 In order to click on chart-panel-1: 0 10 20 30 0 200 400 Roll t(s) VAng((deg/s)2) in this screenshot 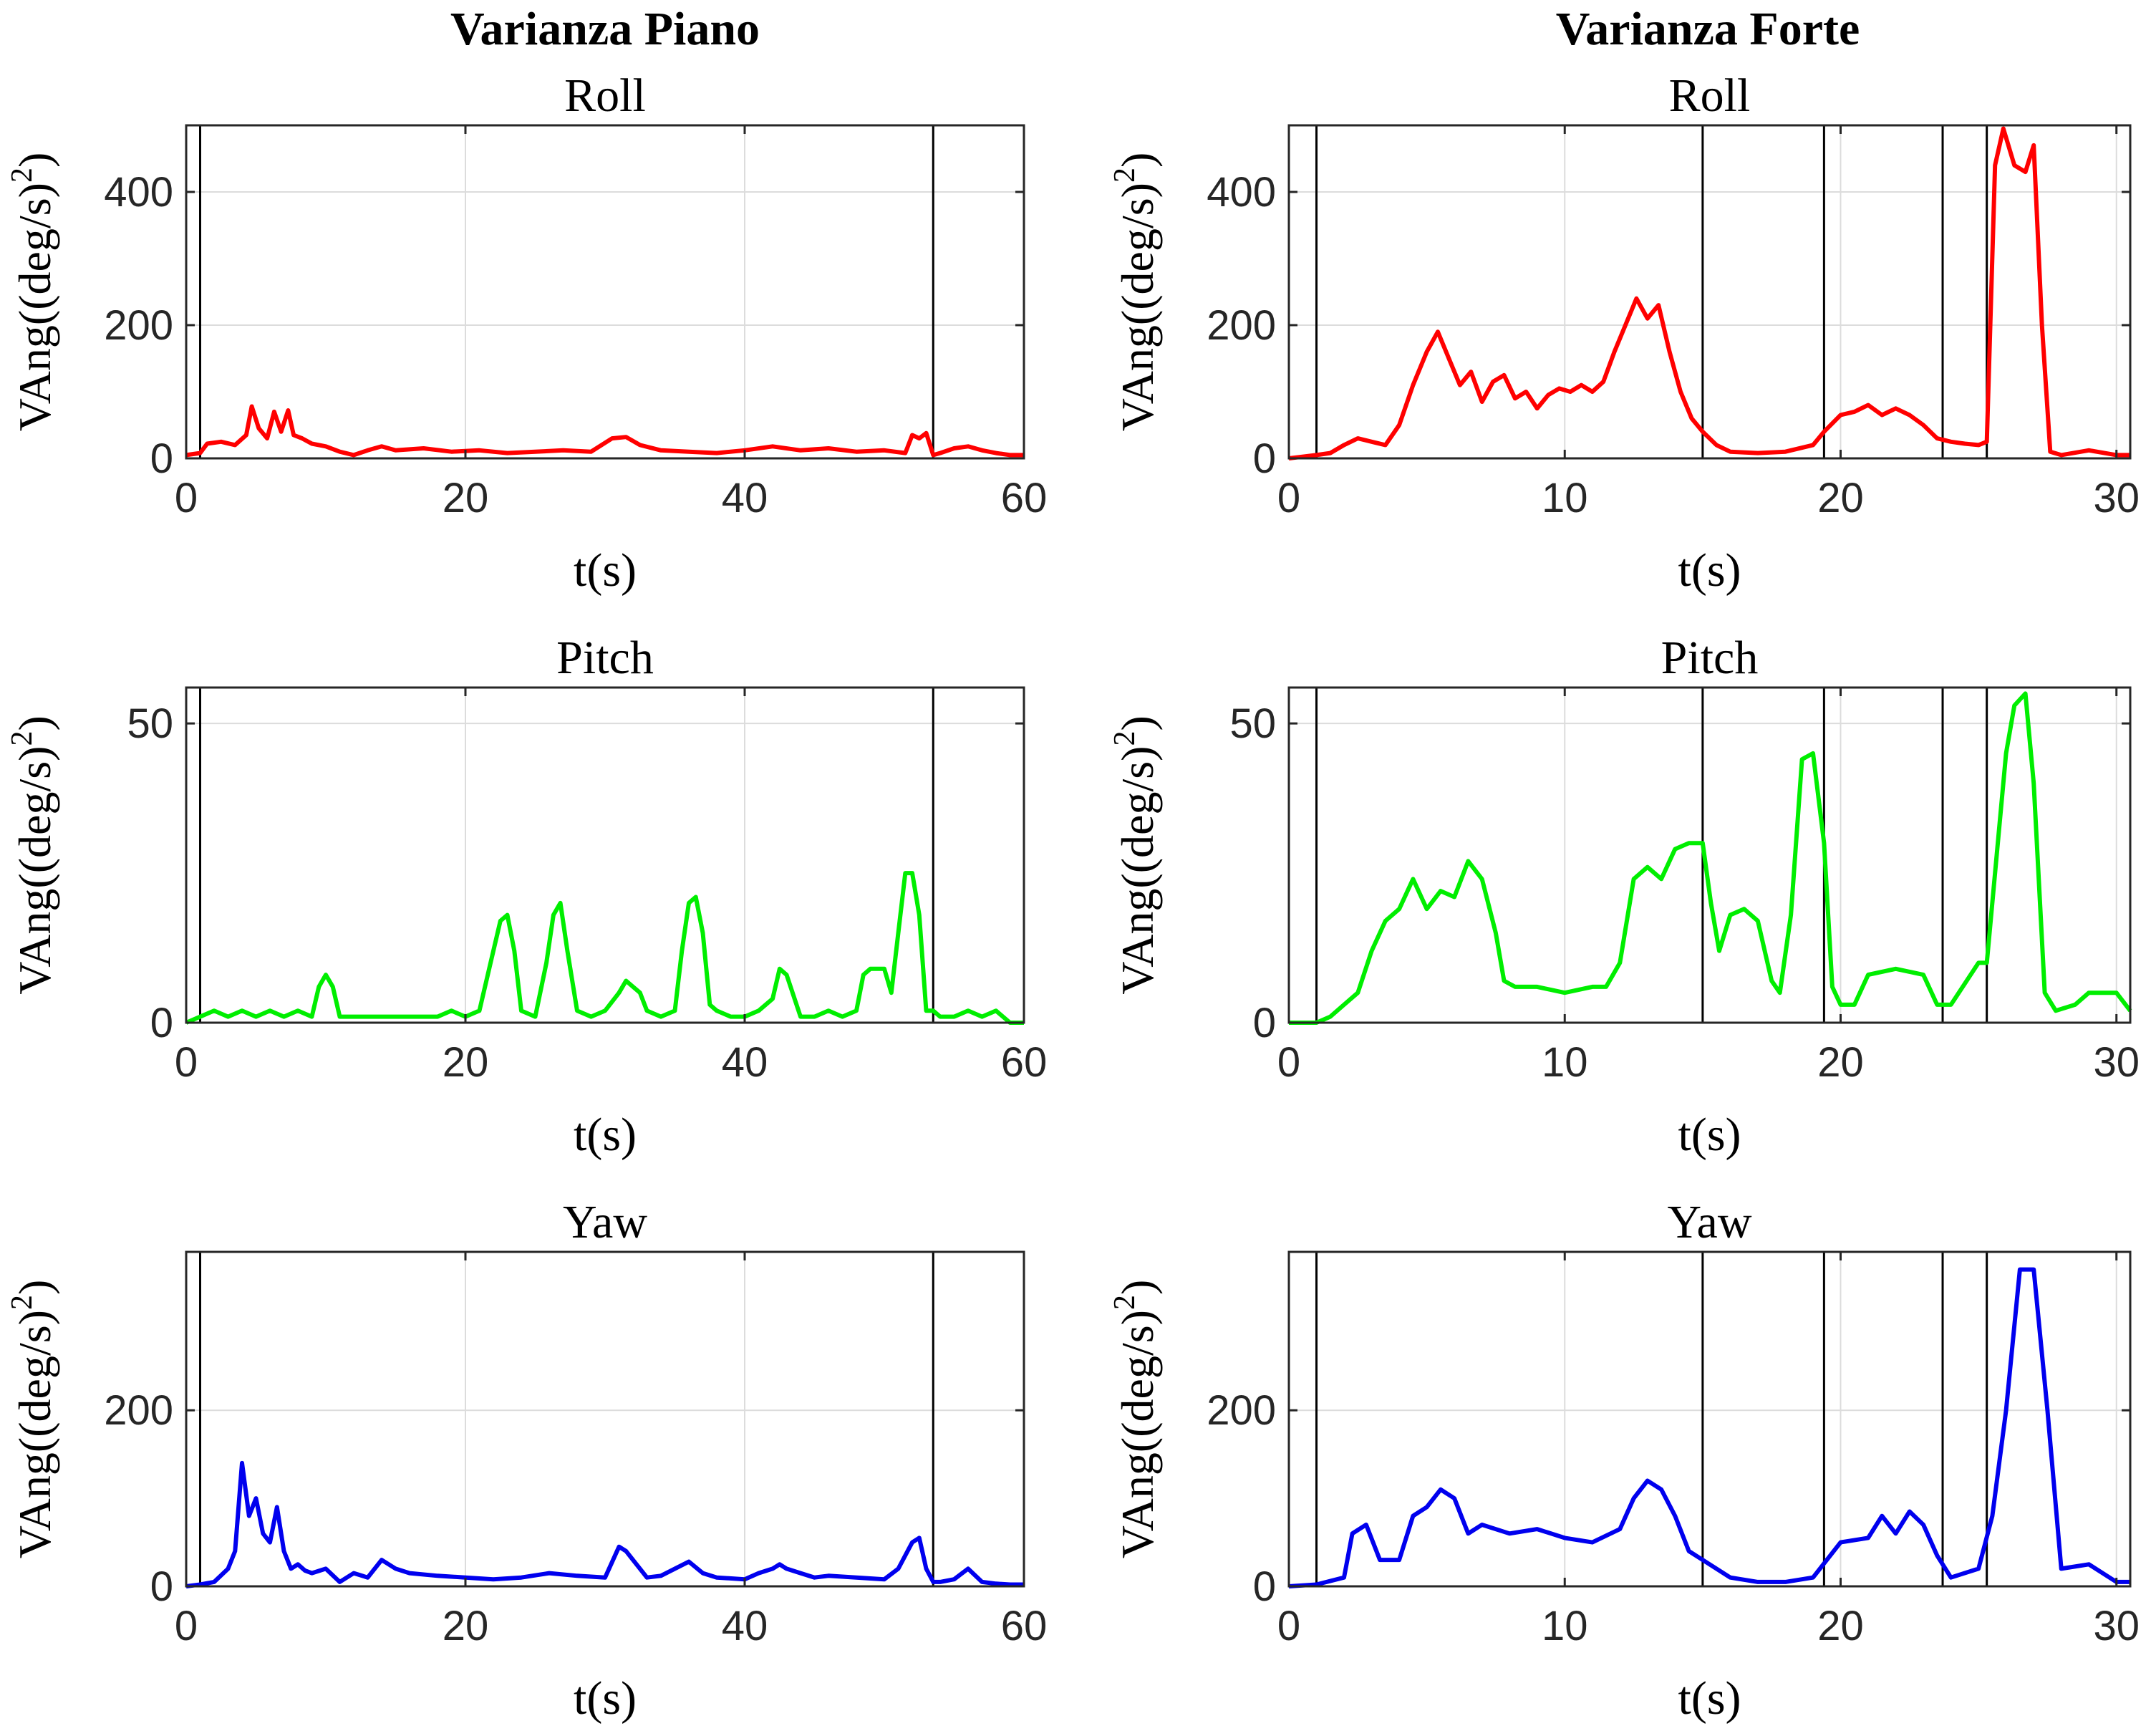, I will do `click(1624, 333)`.